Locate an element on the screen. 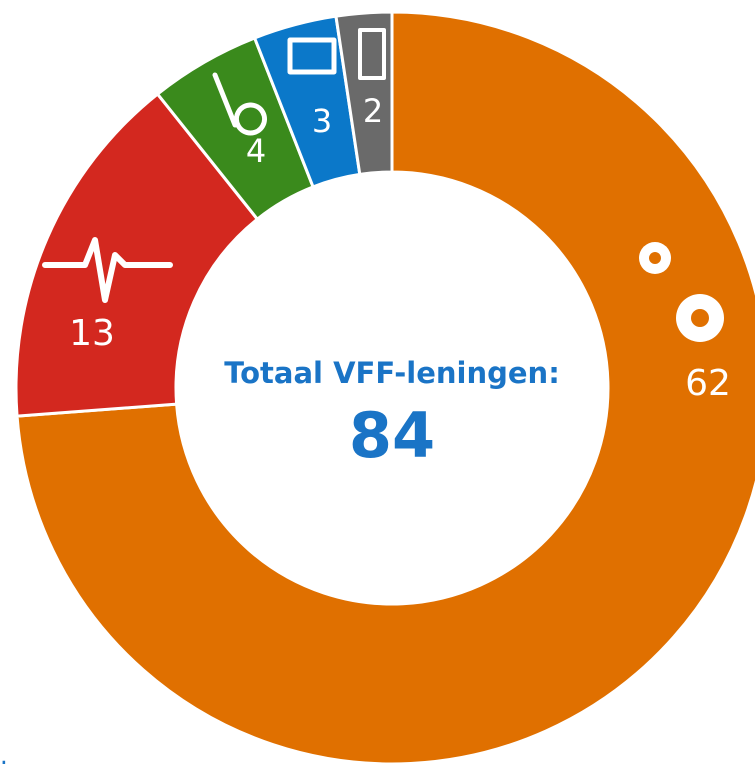 Image resolution: width=755 pixels, height=764 pixels. pulse-icon is located at coordinates (107, 270).